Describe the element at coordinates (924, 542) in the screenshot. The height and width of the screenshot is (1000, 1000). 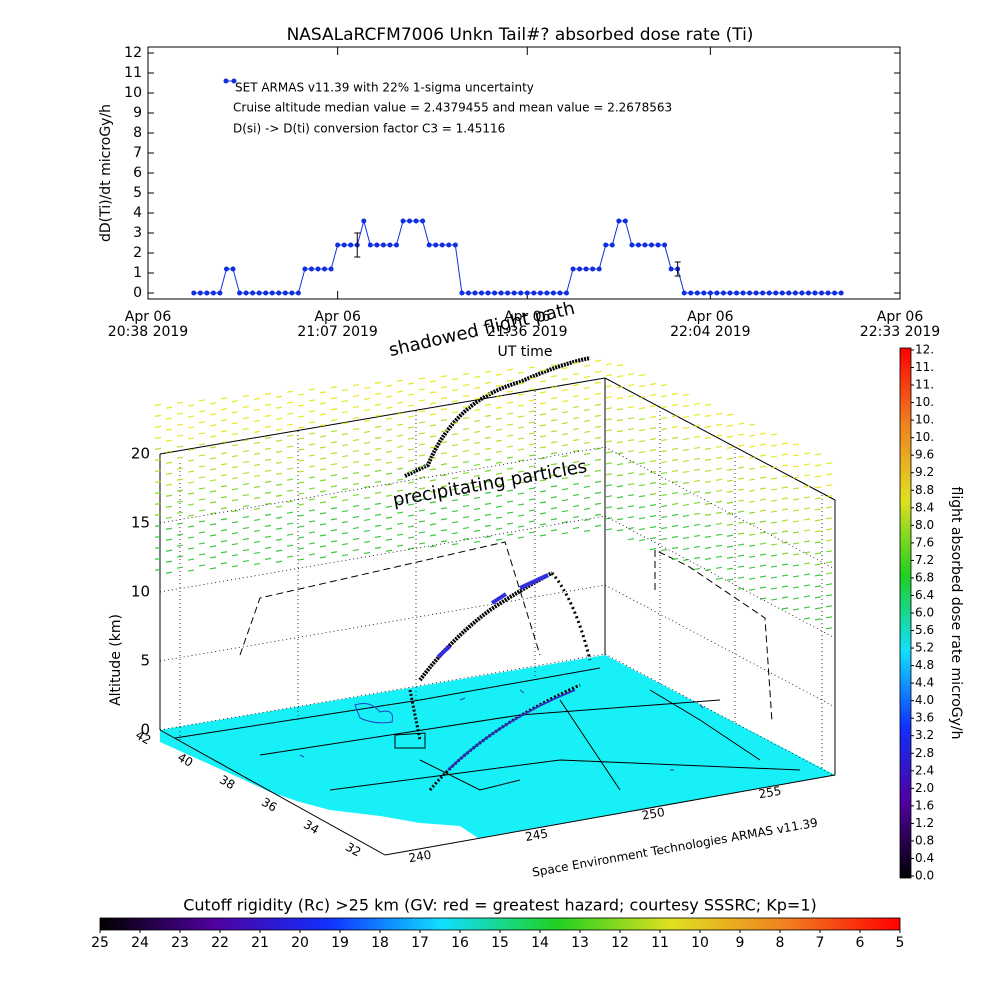
I see `colorbar-tick-label: 7.6` at that location.